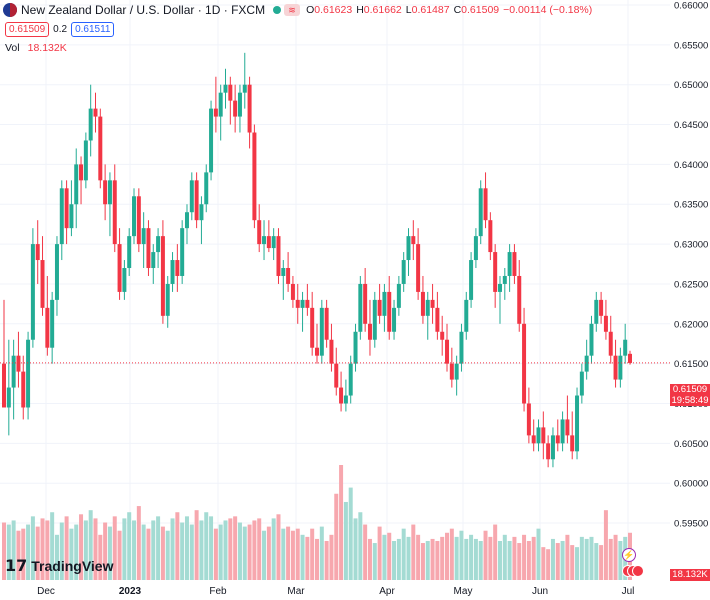 The width and height of the screenshot is (710, 600). I want to click on volume-label: Vol, so click(12, 48).